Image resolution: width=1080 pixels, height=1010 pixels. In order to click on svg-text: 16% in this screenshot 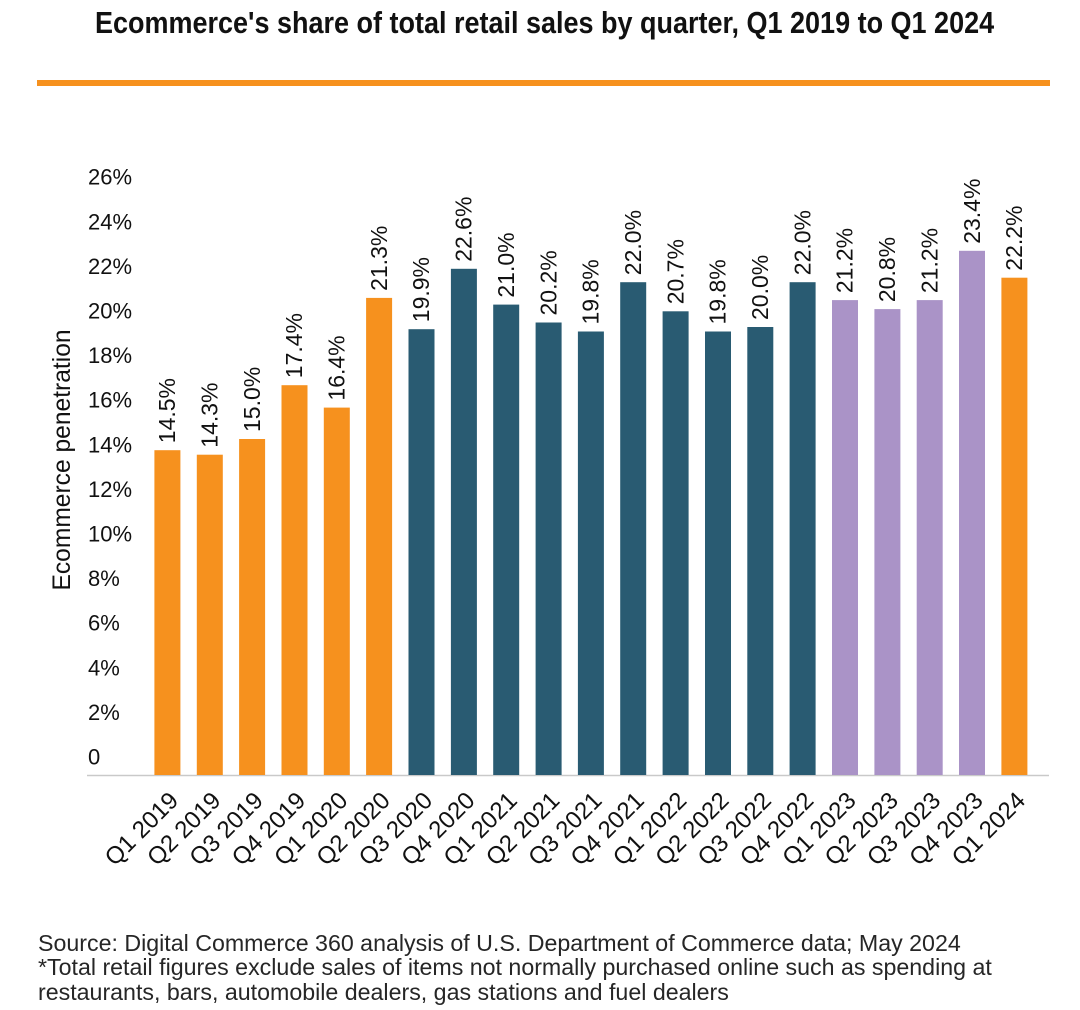, I will do `click(110, 400)`.